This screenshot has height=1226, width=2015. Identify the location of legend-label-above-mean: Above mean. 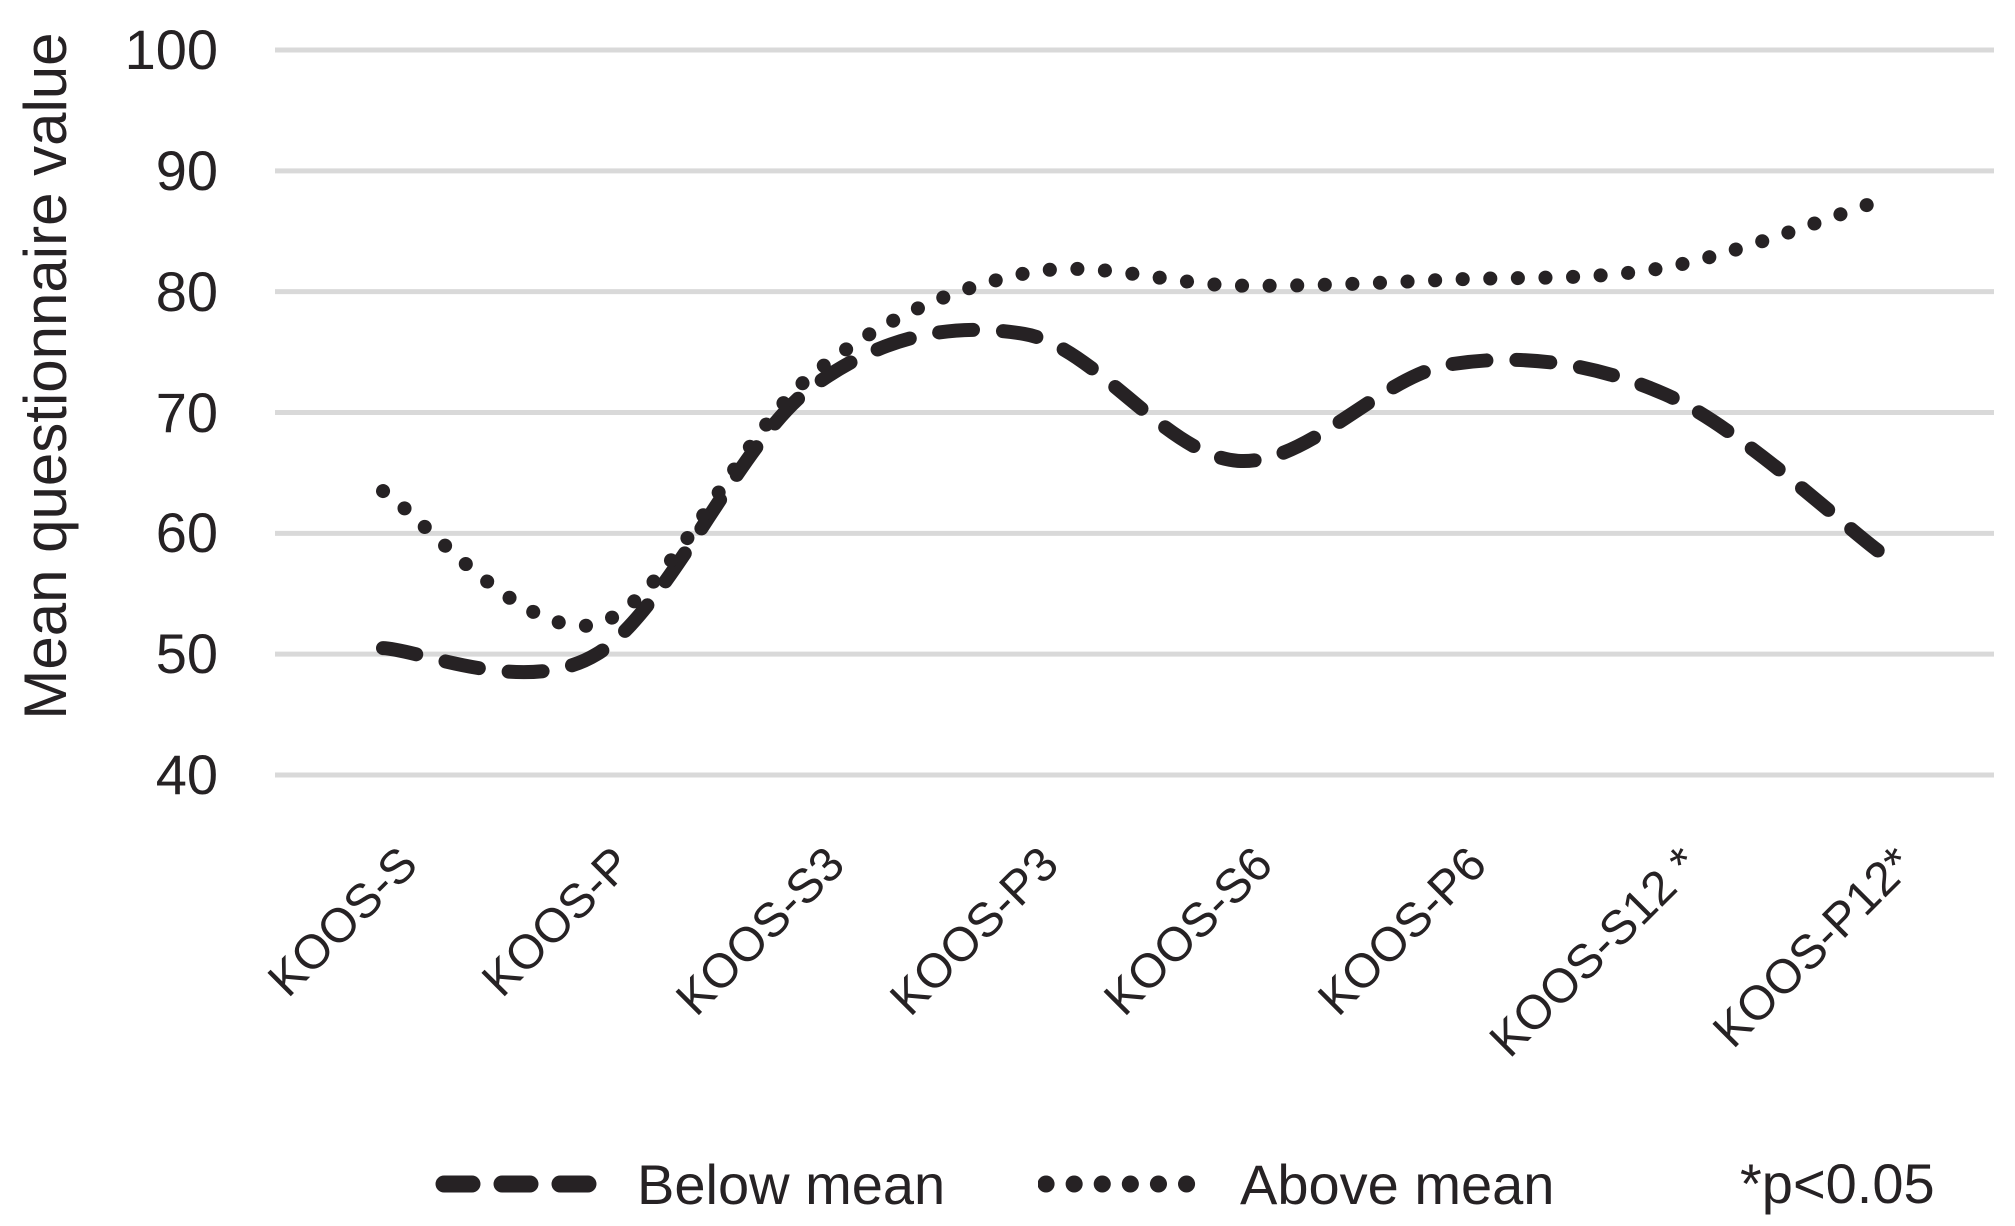
(1397, 1184).